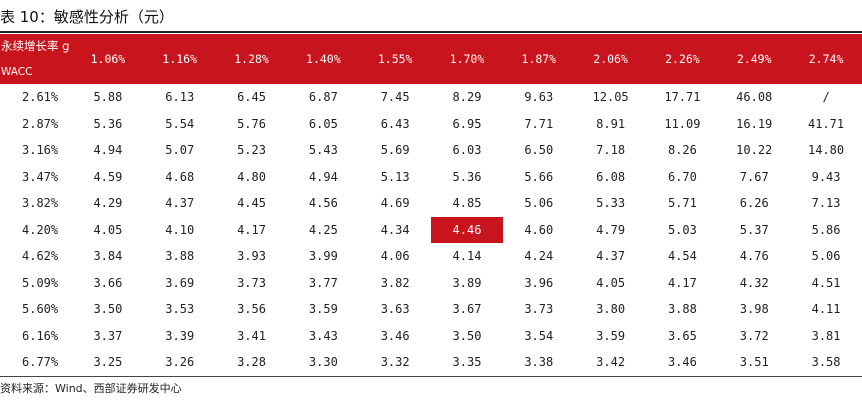 This screenshot has height=407, width=862. Describe the element at coordinates (323, 97) in the screenshot. I see `value-cell: 6.87` at that location.